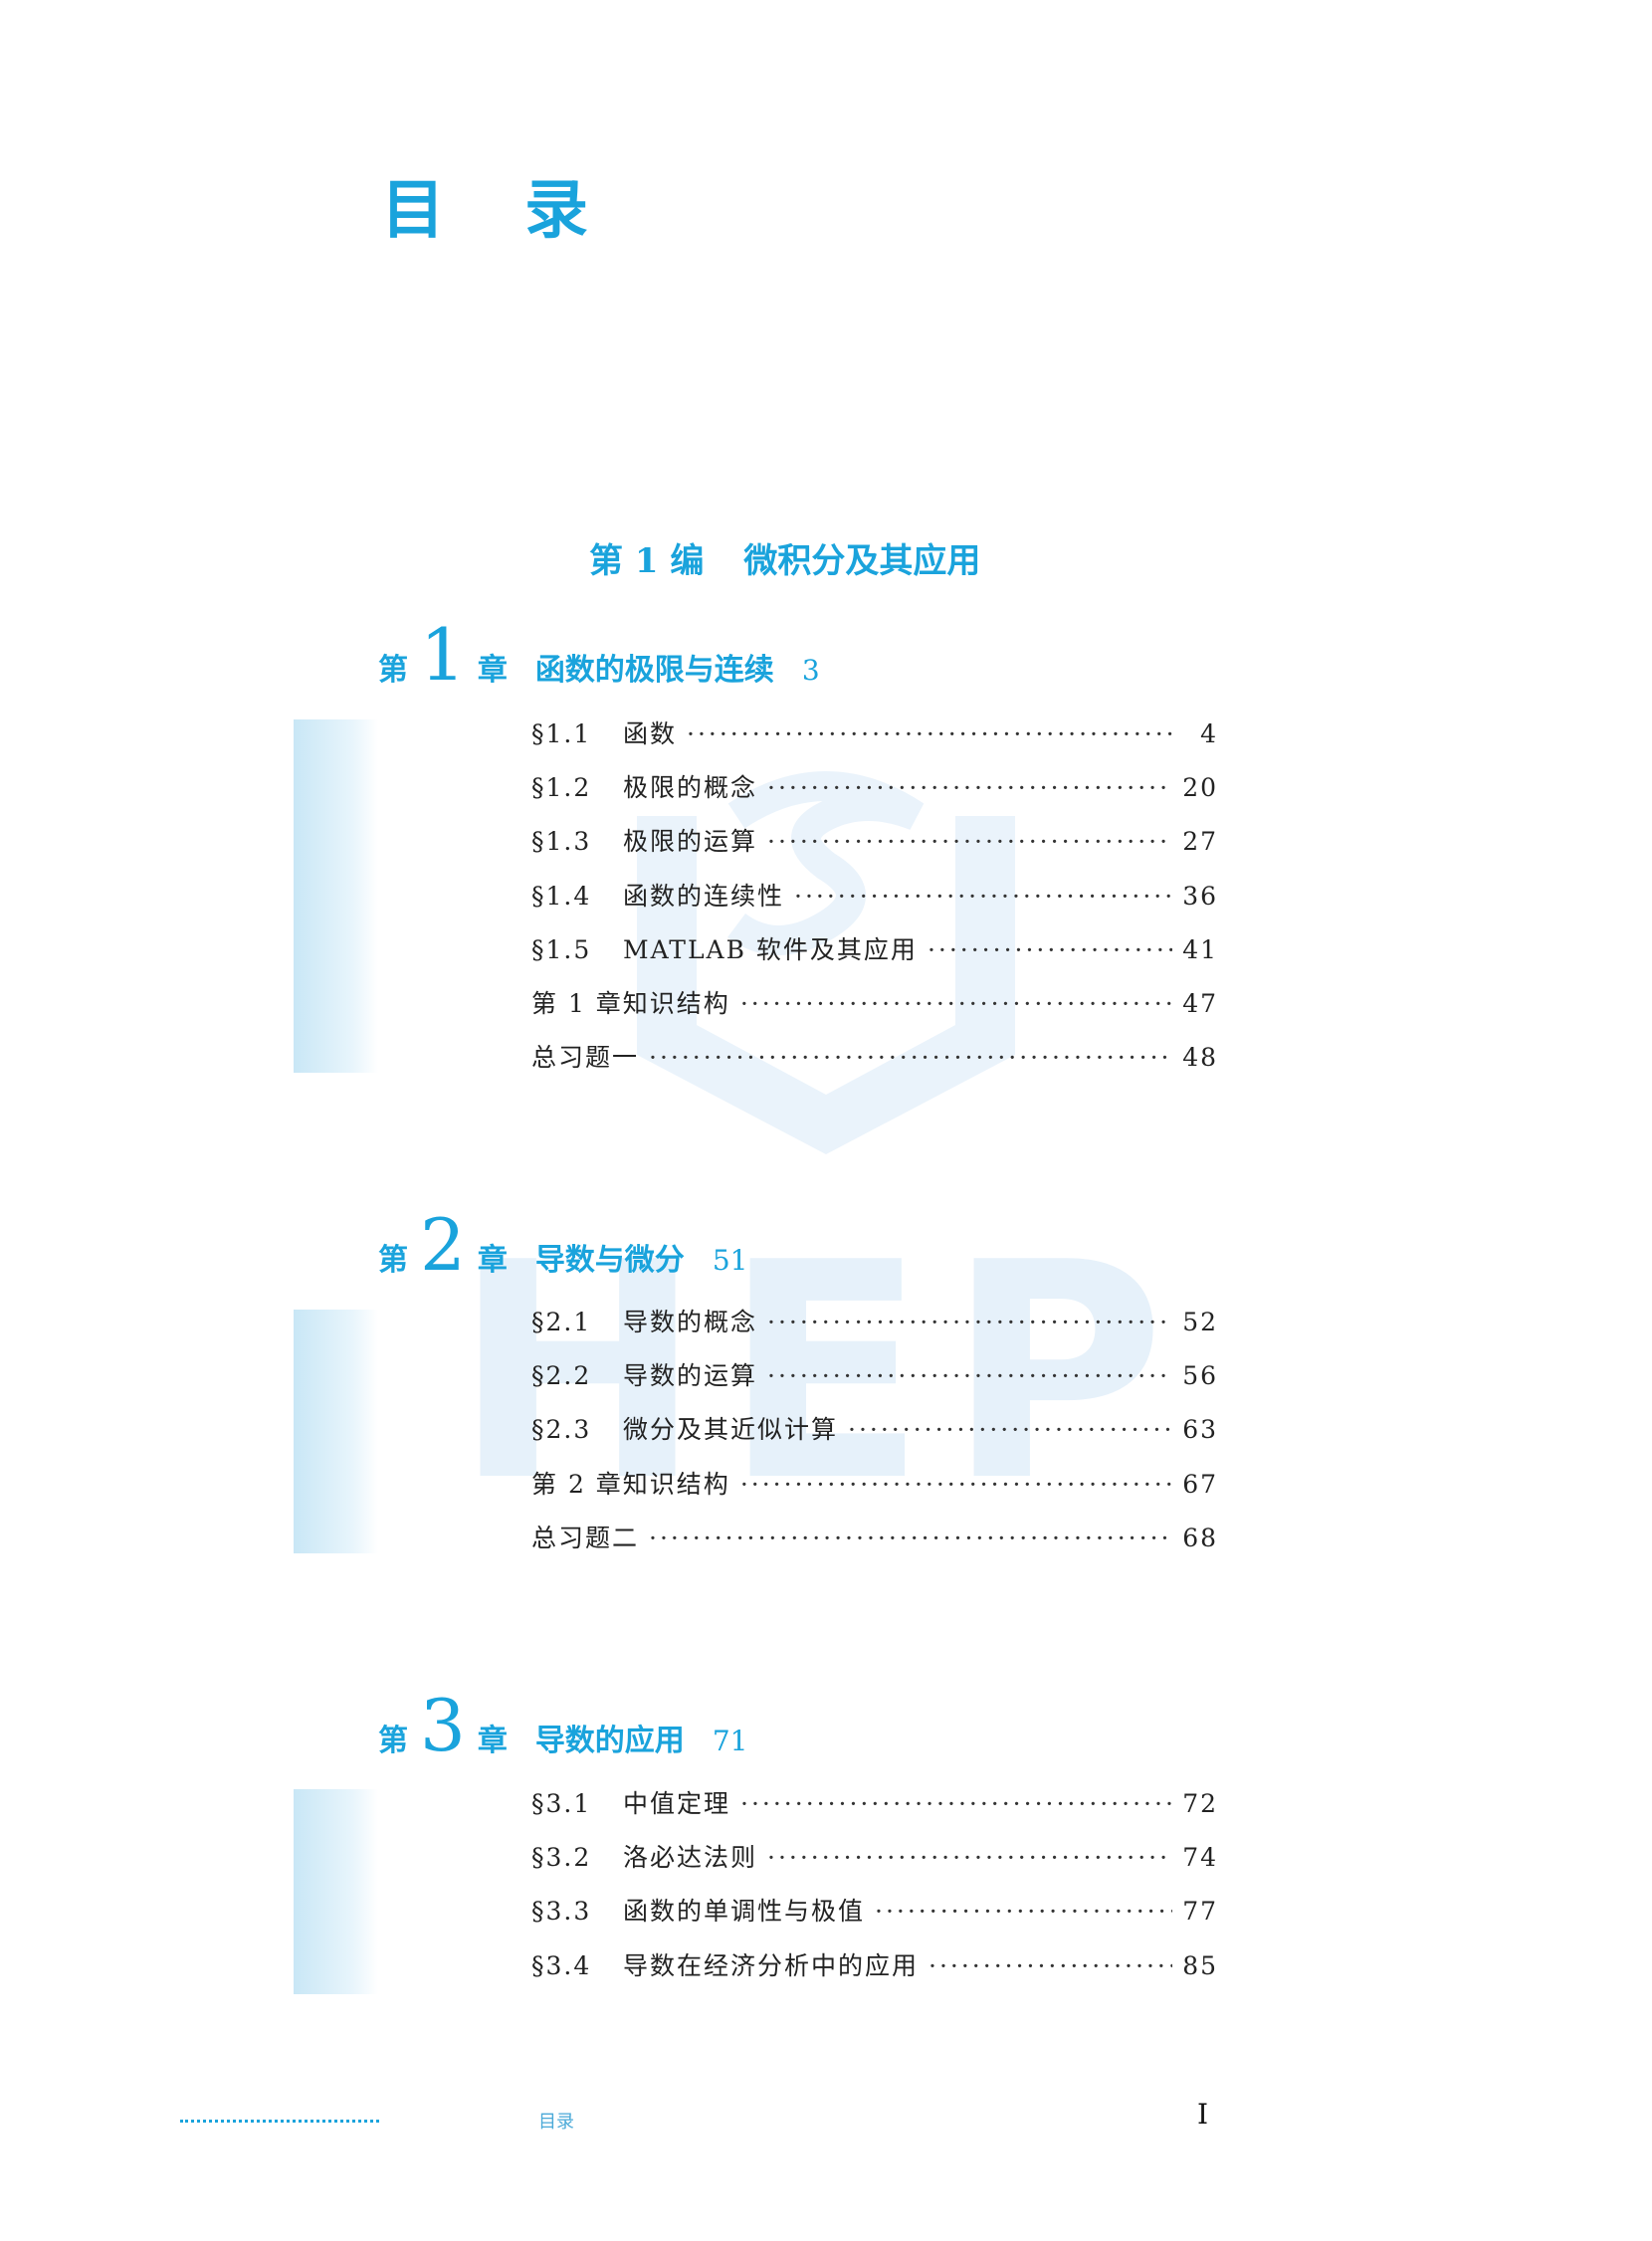 This screenshot has width=1652, height=2241. What do you see at coordinates (690, 842) in the screenshot?
I see `entry-title: 极限的运算` at bounding box center [690, 842].